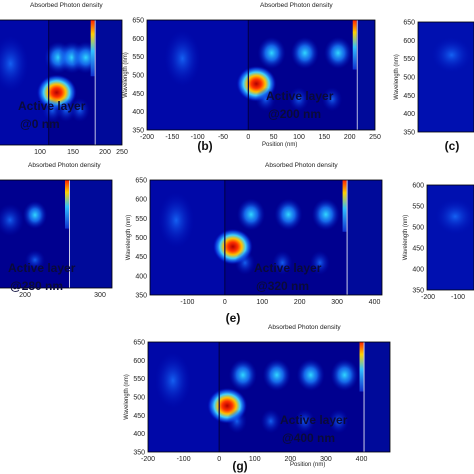 The image size is (474, 474). What do you see at coordinates (233, 318) in the screenshot?
I see `panel-label: (e)` at bounding box center [233, 318].